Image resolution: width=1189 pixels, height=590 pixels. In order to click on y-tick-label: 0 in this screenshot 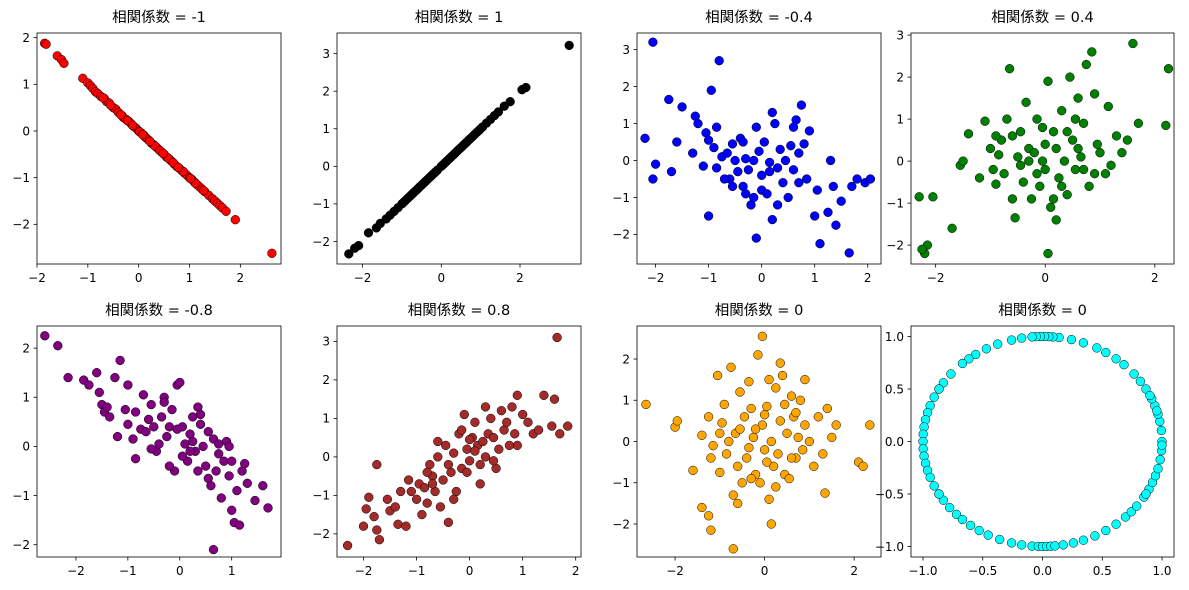, I will do `click(626, 442)`.